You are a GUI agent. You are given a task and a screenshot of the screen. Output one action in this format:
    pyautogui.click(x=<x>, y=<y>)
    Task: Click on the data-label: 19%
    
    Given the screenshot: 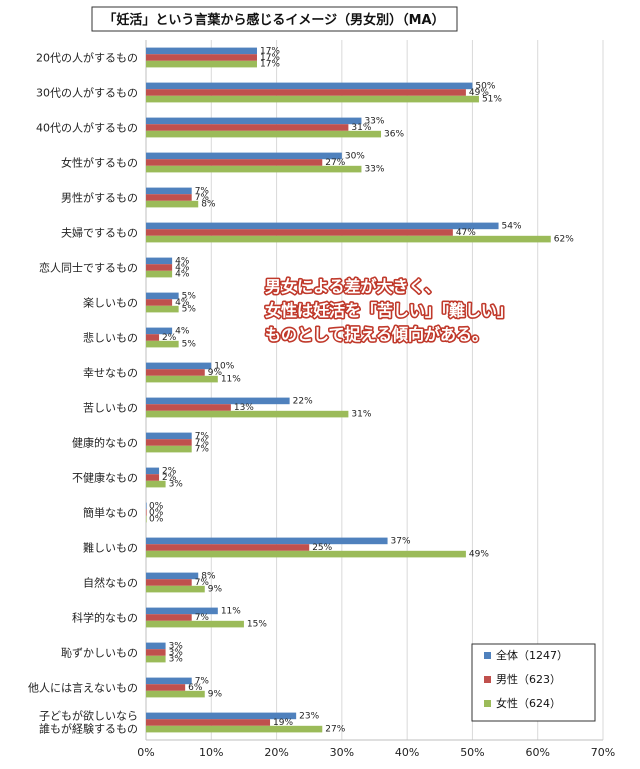 What is the action you would take?
    pyautogui.click(x=283, y=723)
    